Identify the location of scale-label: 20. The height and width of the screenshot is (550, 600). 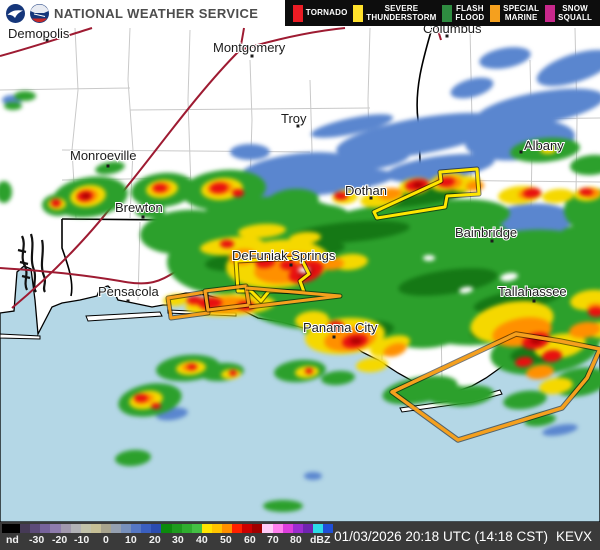
(155, 540).